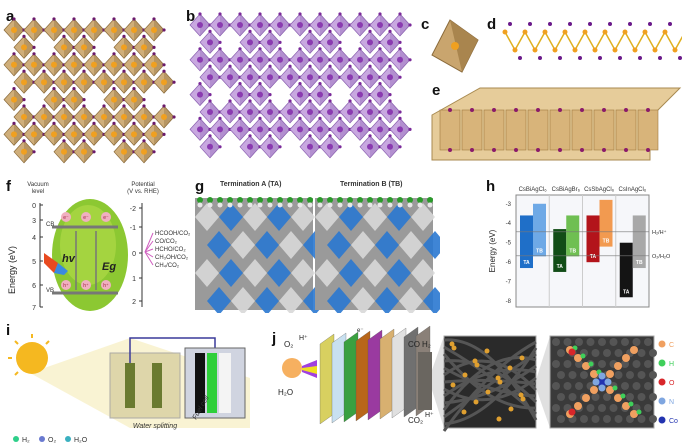  I want to click on reaction-label: HCHO/CO₂, so click(170, 250).